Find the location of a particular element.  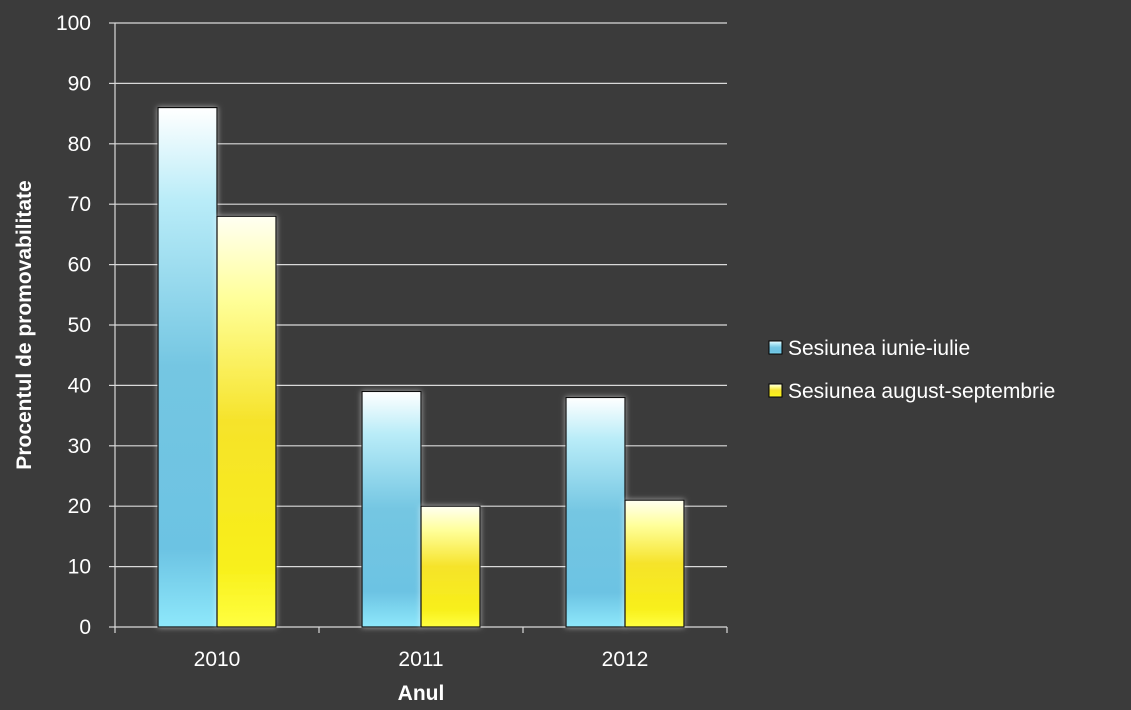

x-axis-title: Anul is located at coordinates (421, 693).